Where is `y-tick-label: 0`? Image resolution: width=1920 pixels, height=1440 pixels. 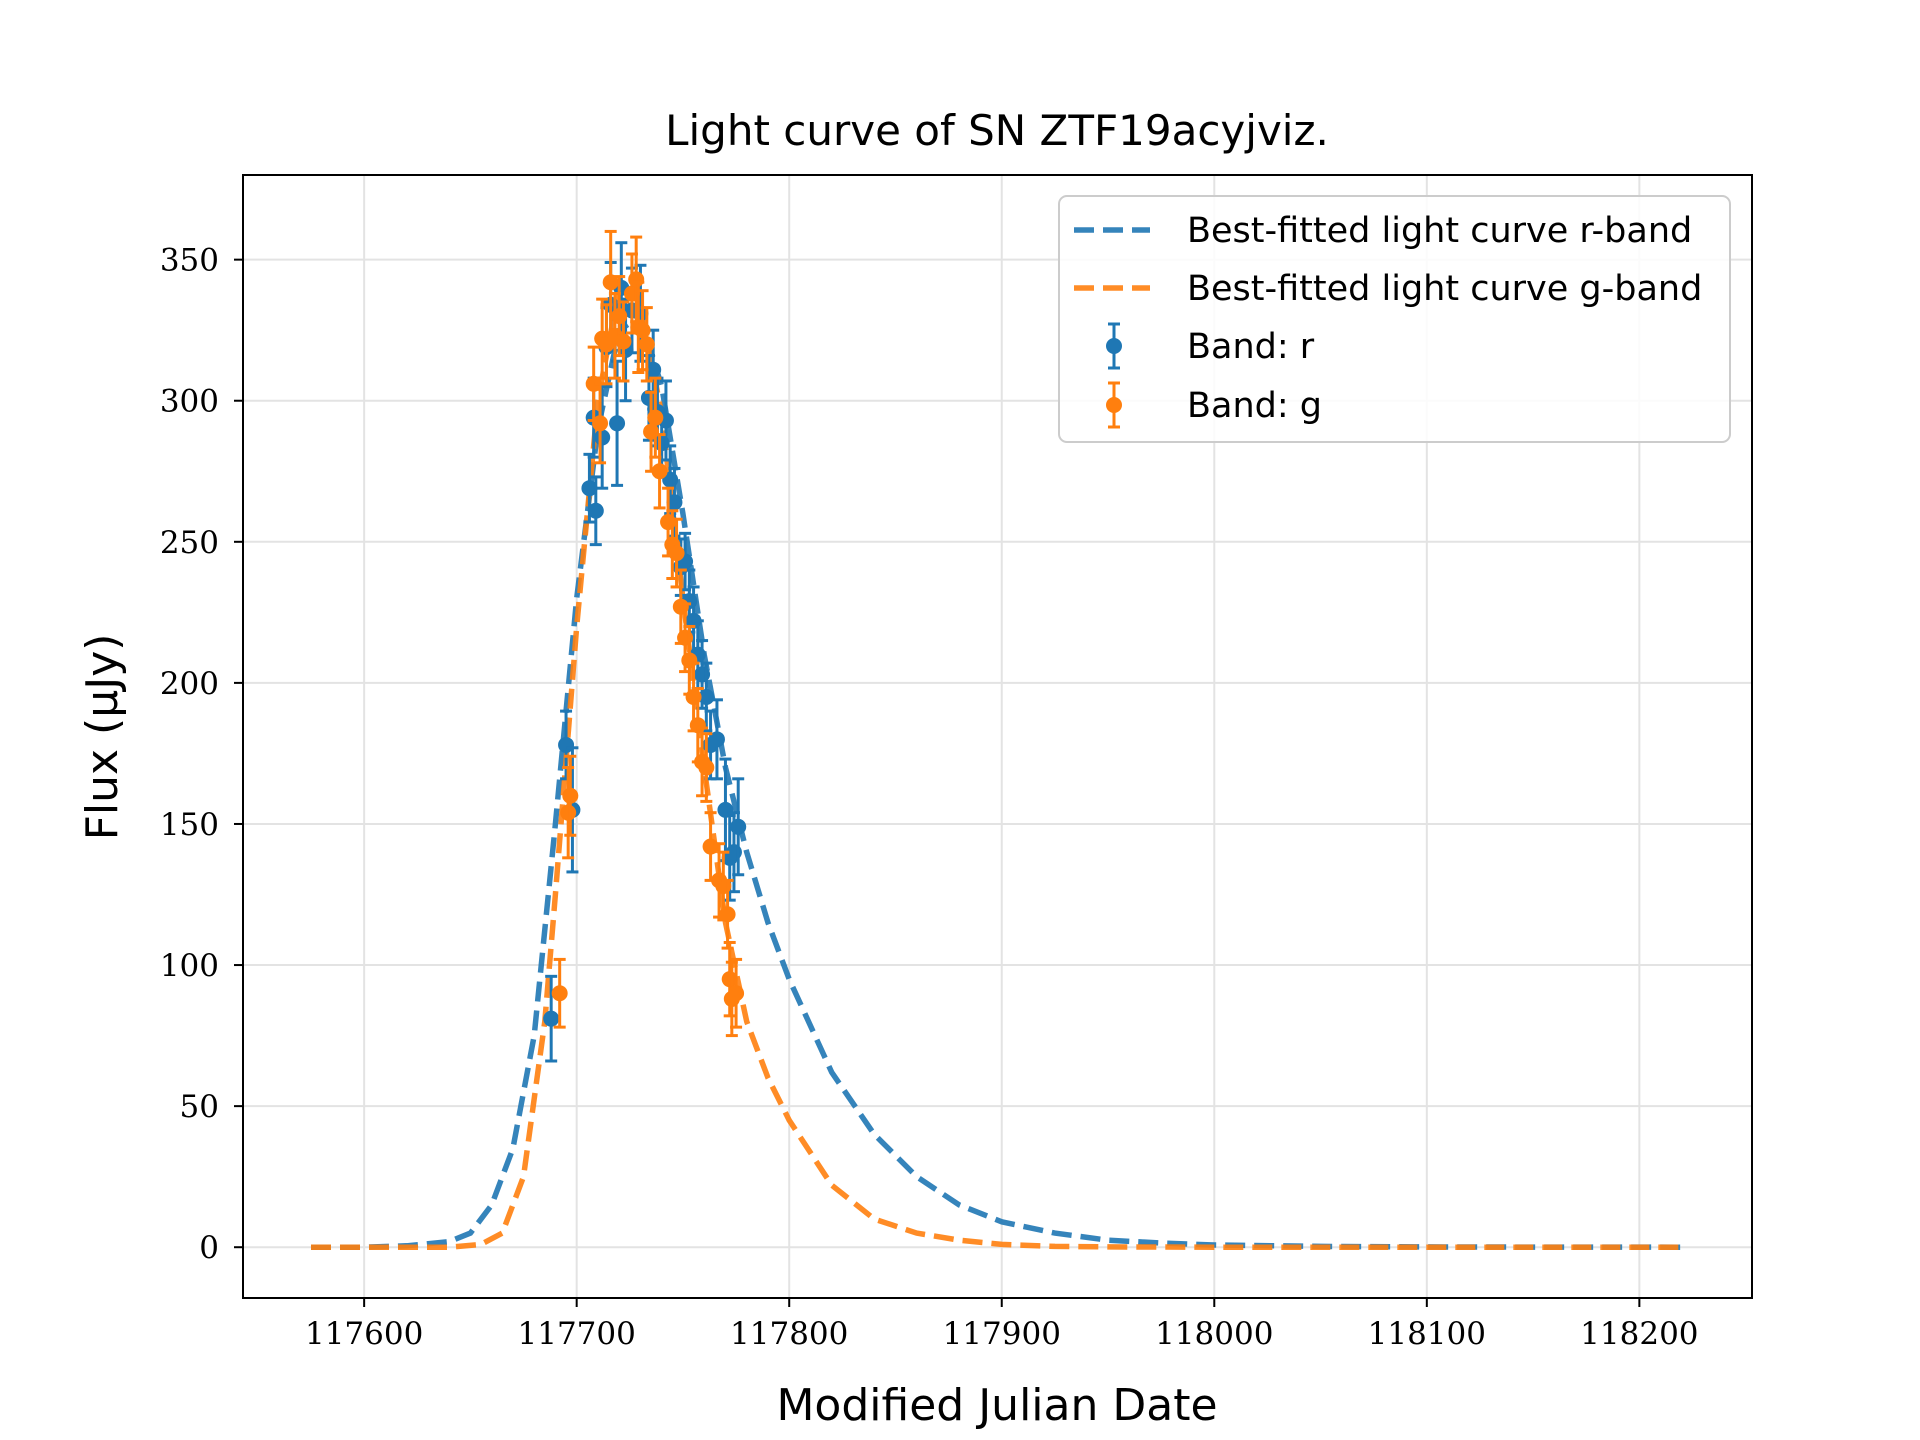
y-tick-label: 0 is located at coordinates (209, 1248).